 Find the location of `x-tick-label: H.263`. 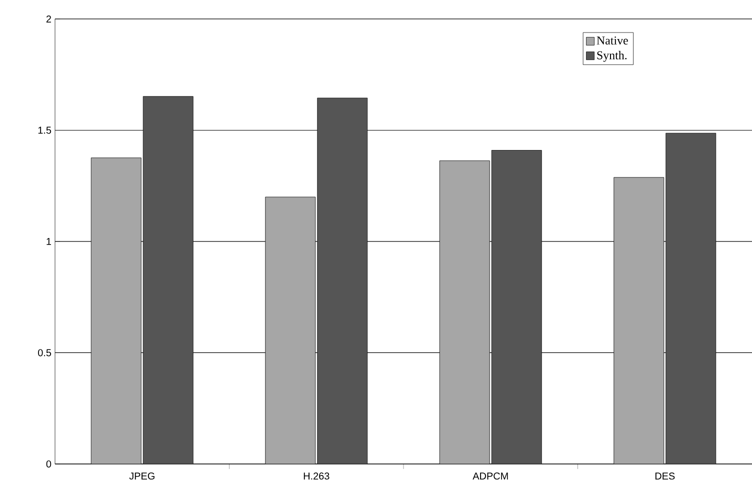

x-tick-label: H.263 is located at coordinates (317, 476).